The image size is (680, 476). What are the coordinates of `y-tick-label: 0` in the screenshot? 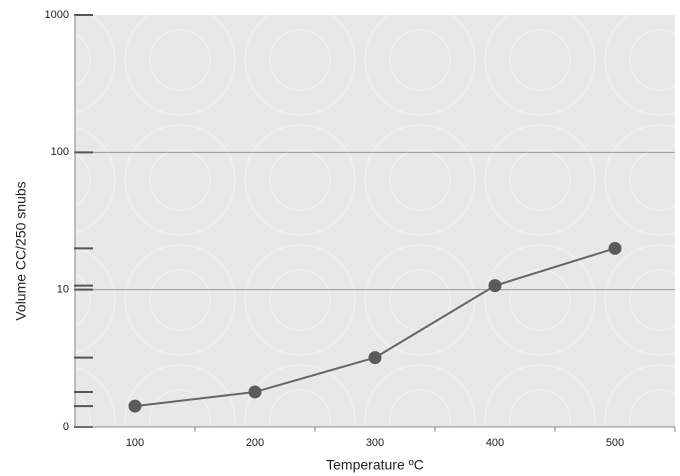 It's located at (66, 427).